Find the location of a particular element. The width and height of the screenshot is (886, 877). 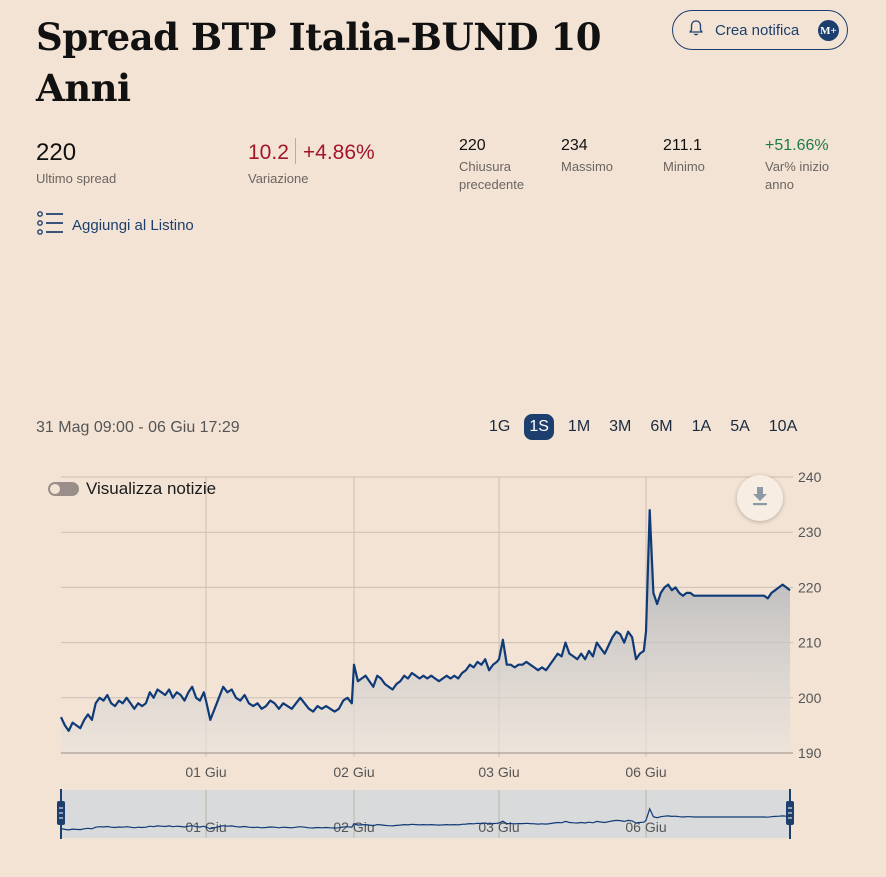

m-plus-badge: M+ is located at coordinates (828, 30).